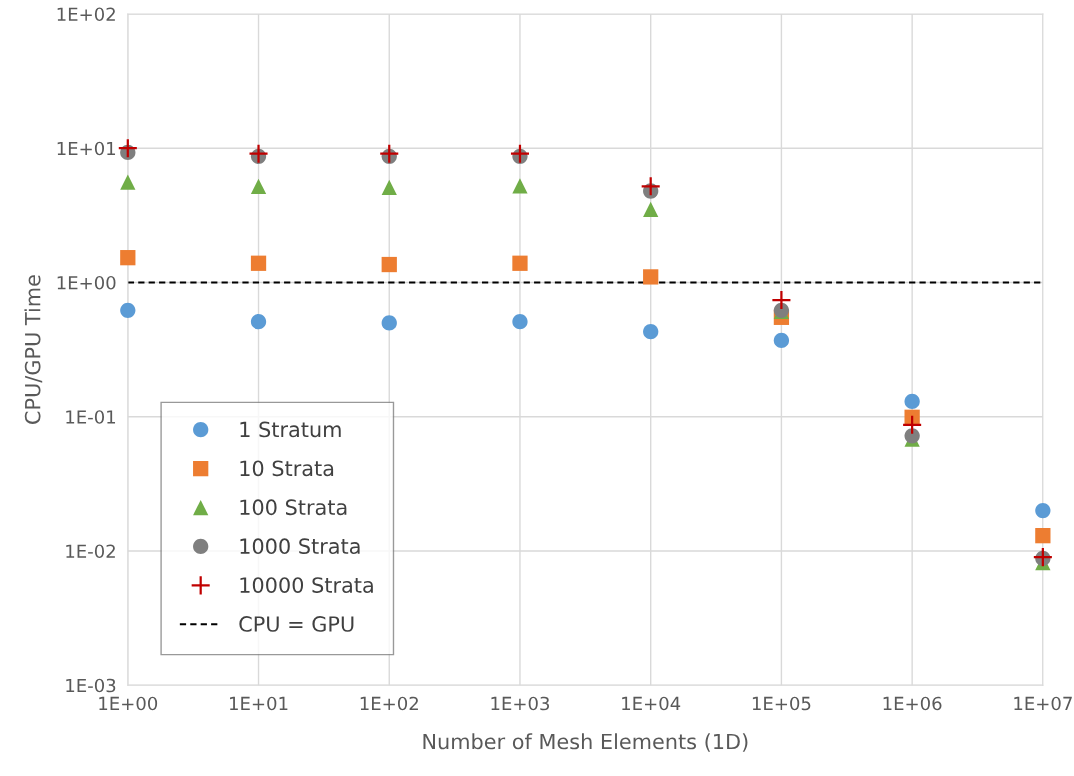 The width and height of the screenshot is (1074, 776). Describe the element at coordinates (520, 703) in the screenshot. I see `x-tick-label: 1E+03` at that location.